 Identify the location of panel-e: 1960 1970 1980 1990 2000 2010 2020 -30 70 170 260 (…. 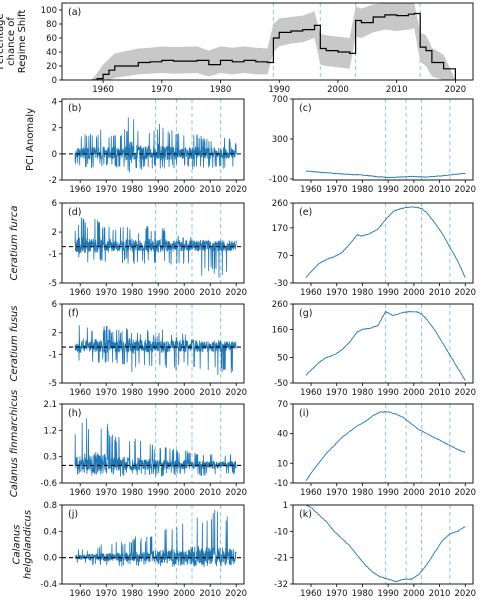
(374, 248).